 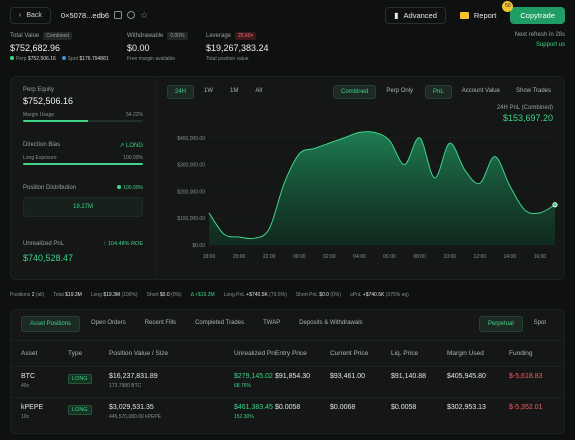 What do you see at coordinates (29, 353) in the screenshot?
I see `column-header-asset: Asset` at bounding box center [29, 353].